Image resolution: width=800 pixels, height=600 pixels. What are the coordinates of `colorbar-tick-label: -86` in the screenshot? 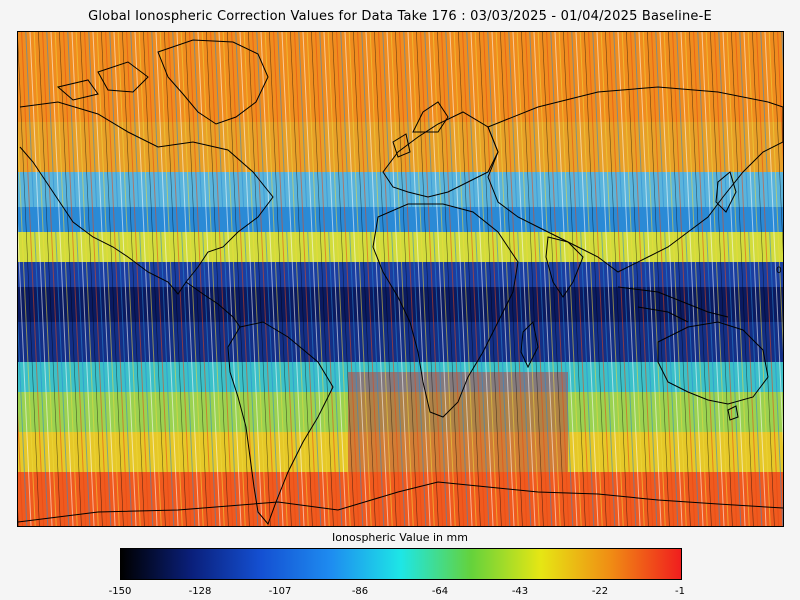 It's located at (360, 591).